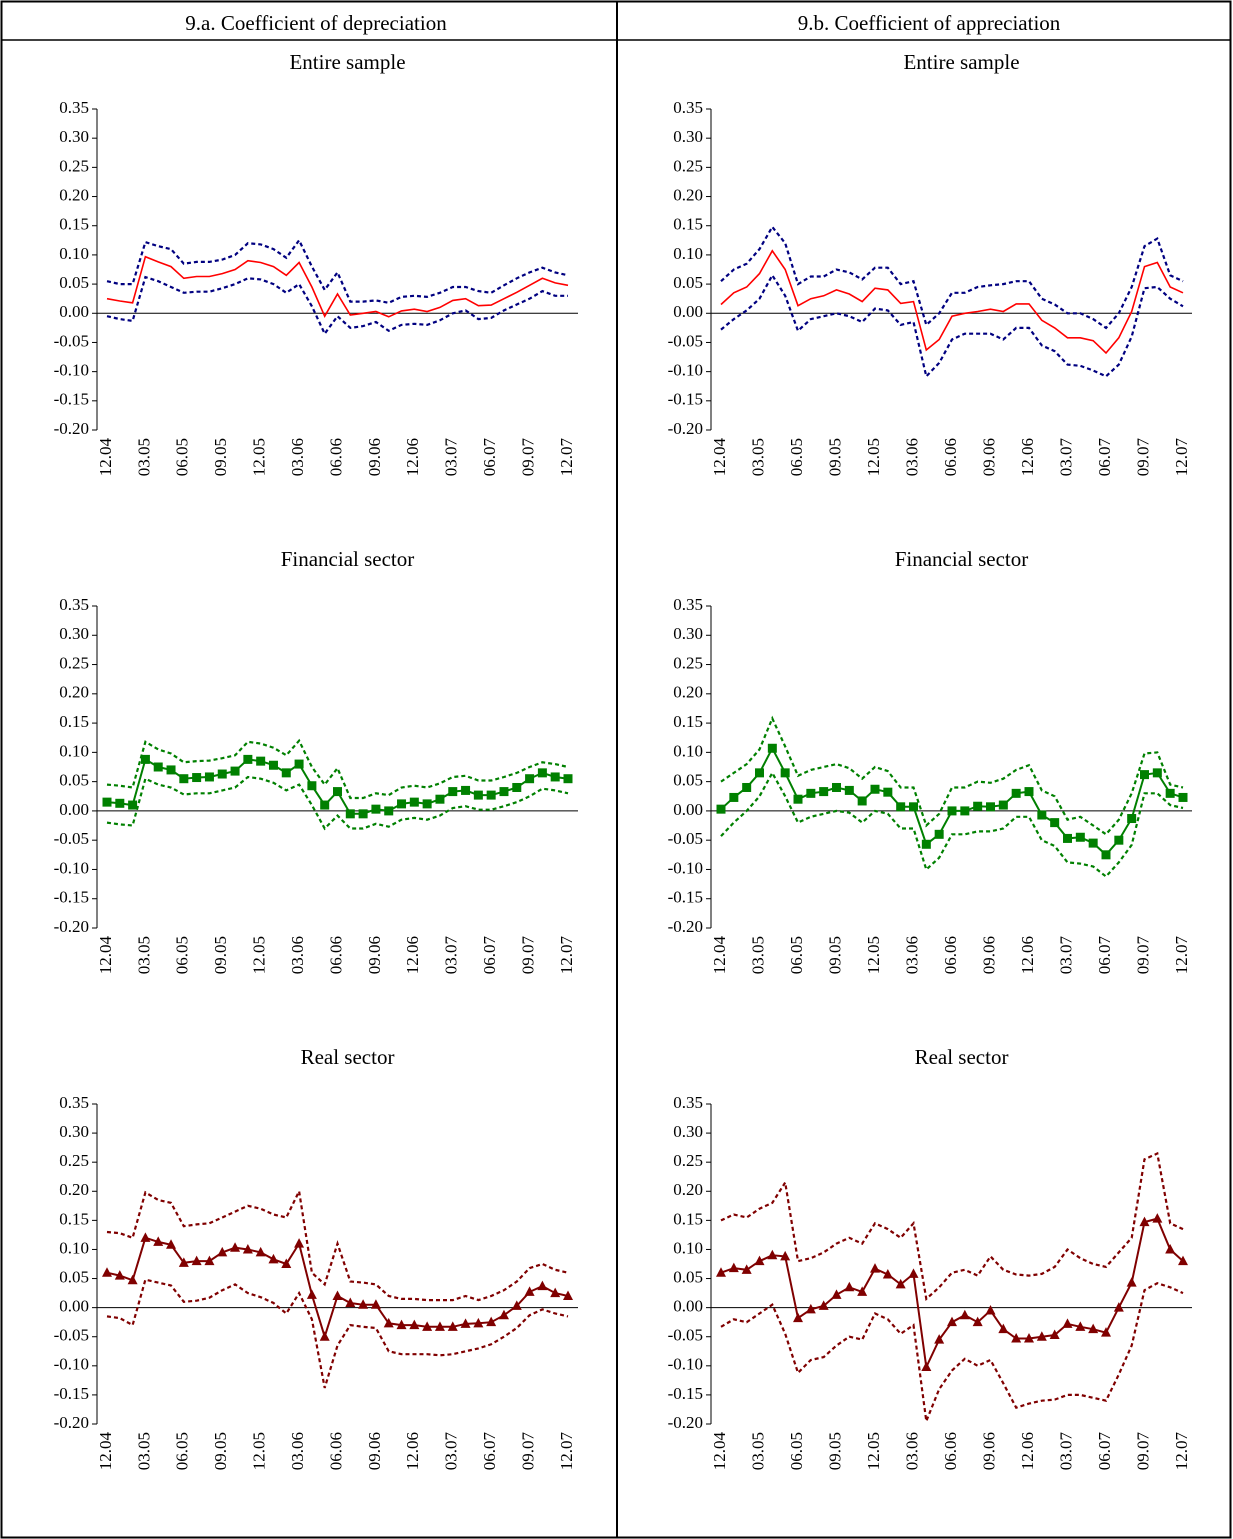 Image resolution: width=1233 pixels, height=1539 pixels. Describe the element at coordinates (527, 955) in the screenshot. I see `x-tick-label: 09.07` at that location.